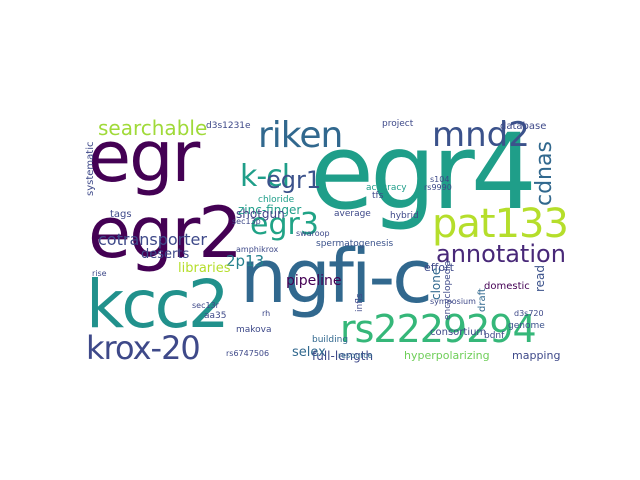 This screenshot has width=640, height=480. I want to click on cloud-word: resource, so click(355, 355).